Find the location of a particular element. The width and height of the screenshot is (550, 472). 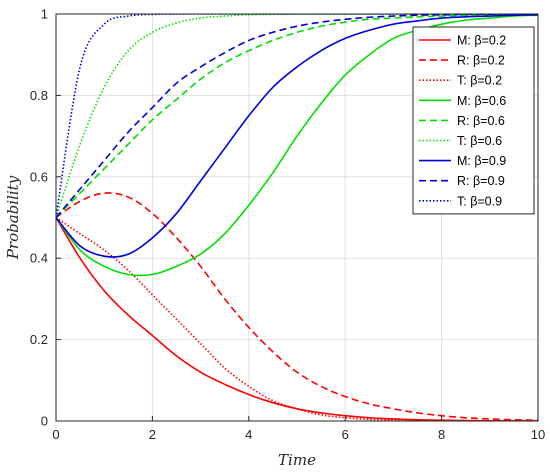

x-axis-label: Time is located at coordinates (297, 460).